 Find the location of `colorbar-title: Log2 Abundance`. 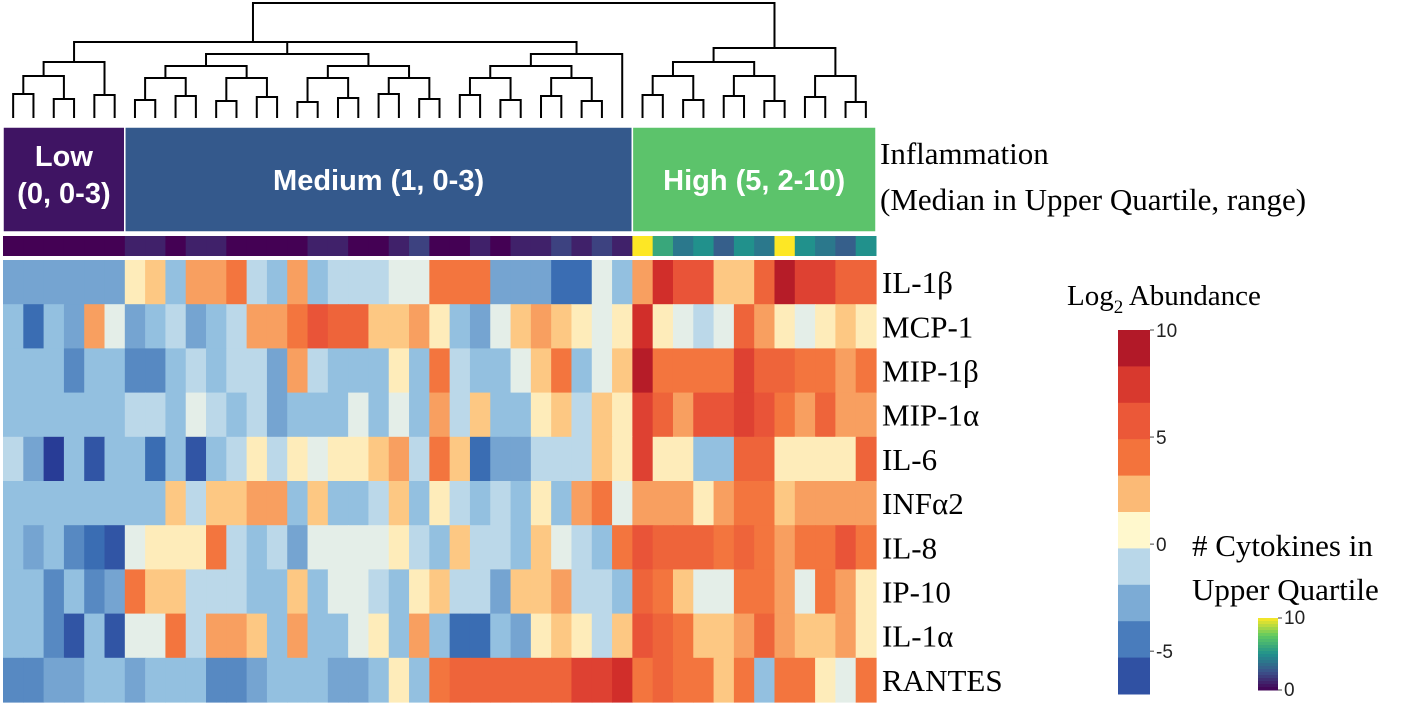

colorbar-title: Log2 Abundance is located at coordinates (1164, 299).